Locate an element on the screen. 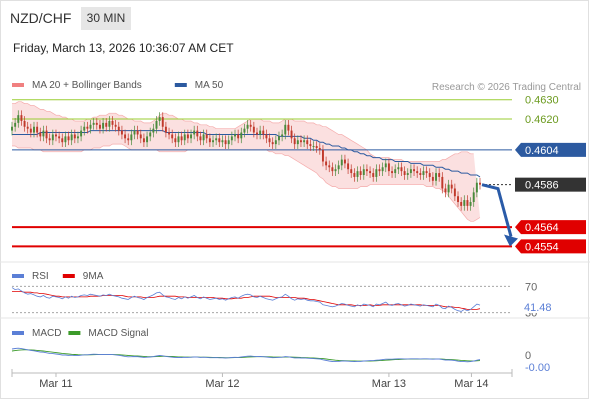 This screenshot has height=400, width=590. rsi-legend-label-1: 9MA is located at coordinates (93, 276).